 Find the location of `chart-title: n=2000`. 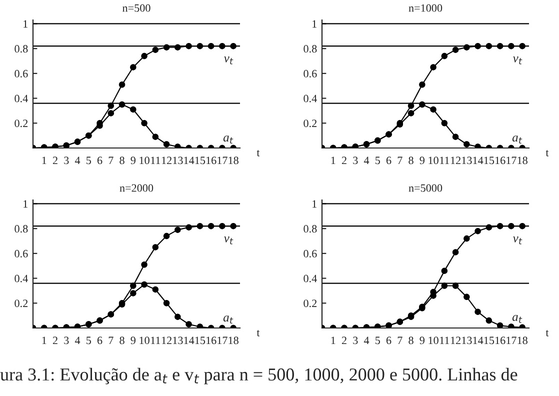

chart-title: n=2000 is located at coordinates (137, 188).